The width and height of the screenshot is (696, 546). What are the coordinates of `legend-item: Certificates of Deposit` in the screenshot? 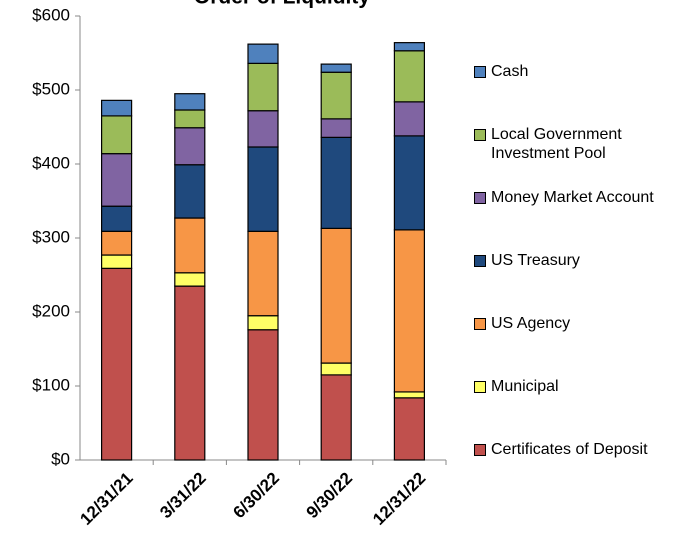 It's located at (585, 449).